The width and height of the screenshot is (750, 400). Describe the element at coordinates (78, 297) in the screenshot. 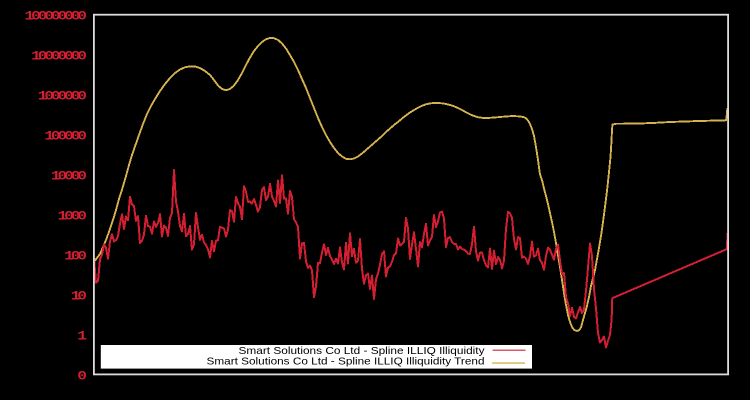

I see `svg-text: 10` at that location.